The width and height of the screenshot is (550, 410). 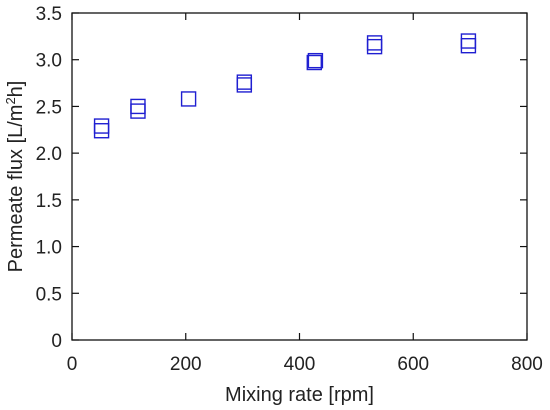 What do you see at coordinates (300, 364) in the screenshot?
I see `x-tick-label: 400` at bounding box center [300, 364].